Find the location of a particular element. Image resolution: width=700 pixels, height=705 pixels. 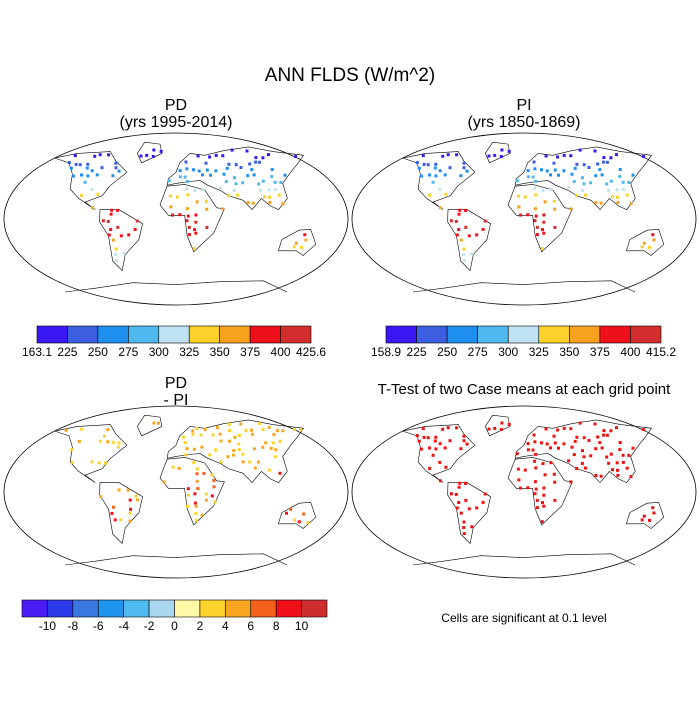

colorbar-label: 163.1 is located at coordinates (37, 352).